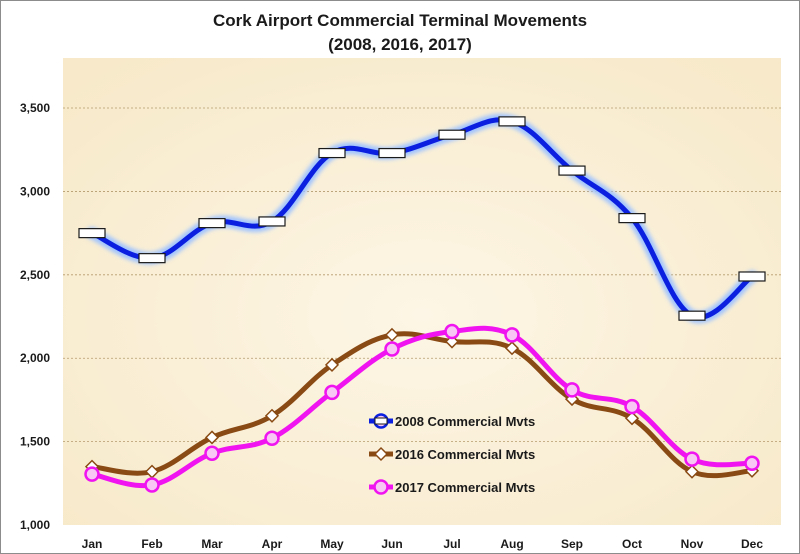  What do you see at coordinates (35, 358) in the screenshot?
I see `y-tick-label: 2,000` at bounding box center [35, 358].